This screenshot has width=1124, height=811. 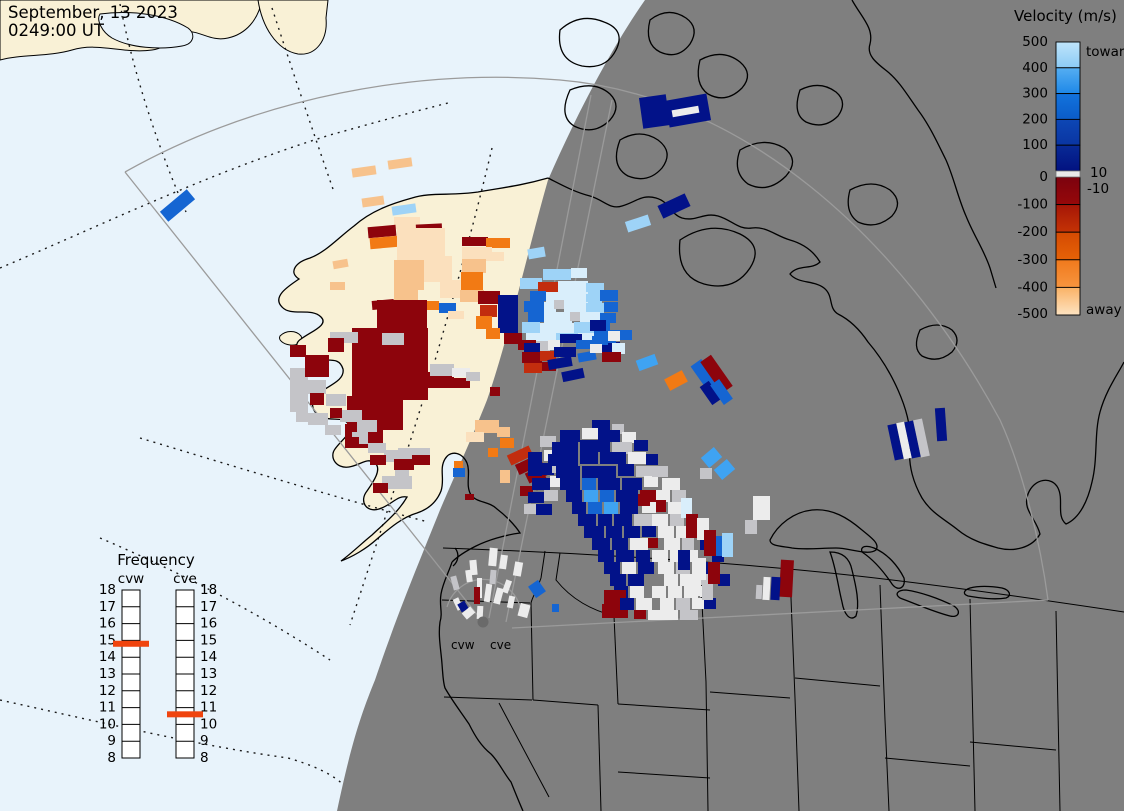 I want to click on colorbar-tick-label: -100, so click(x=1032, y=205).